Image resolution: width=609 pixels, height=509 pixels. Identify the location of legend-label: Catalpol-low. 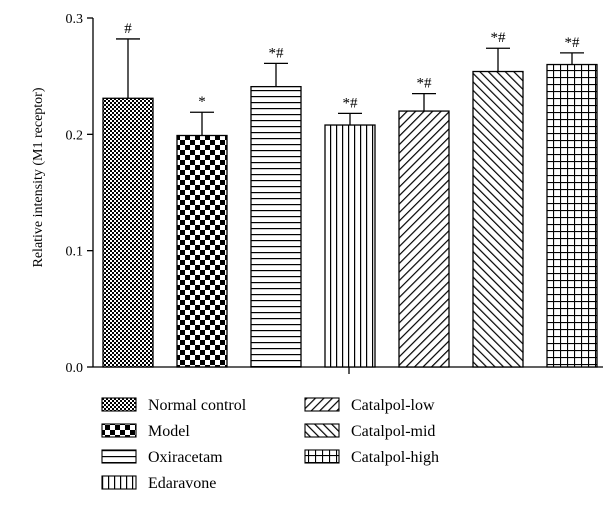
(393, 405).